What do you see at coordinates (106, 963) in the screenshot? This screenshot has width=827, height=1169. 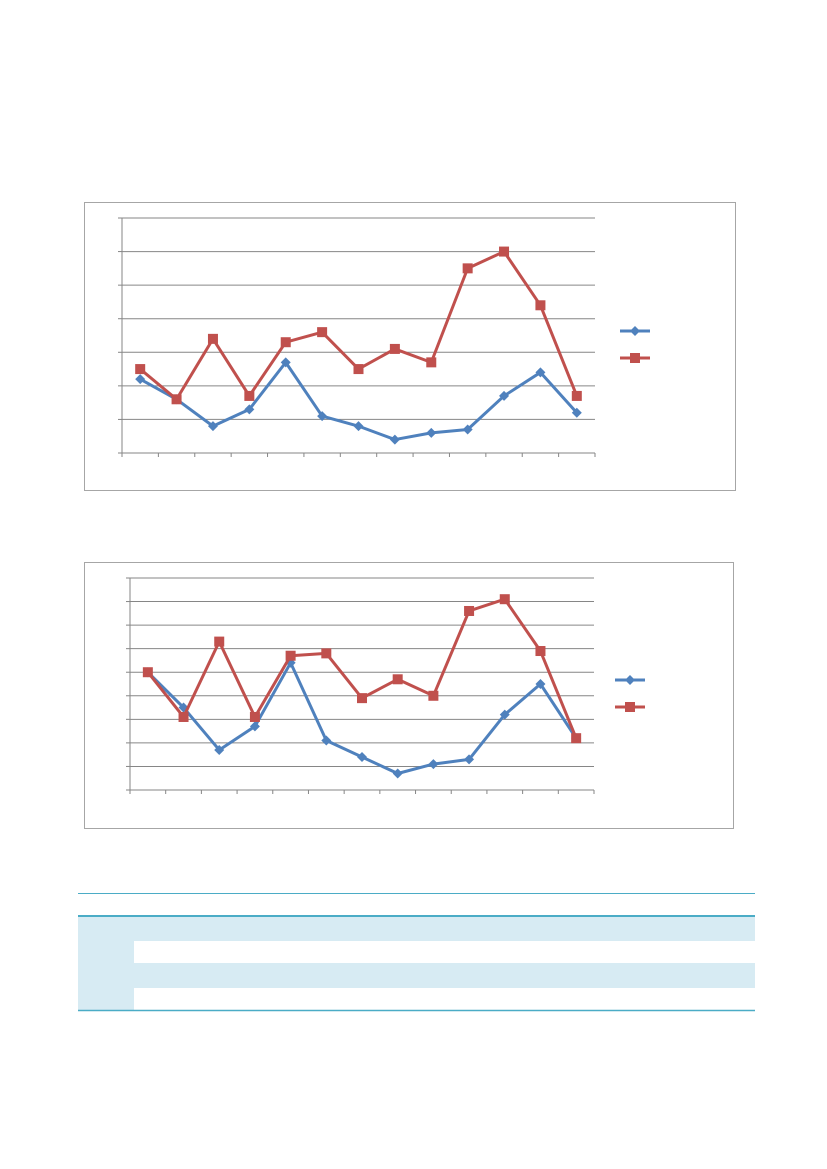 I see `table-first-column` at bounding box center [106, 963].